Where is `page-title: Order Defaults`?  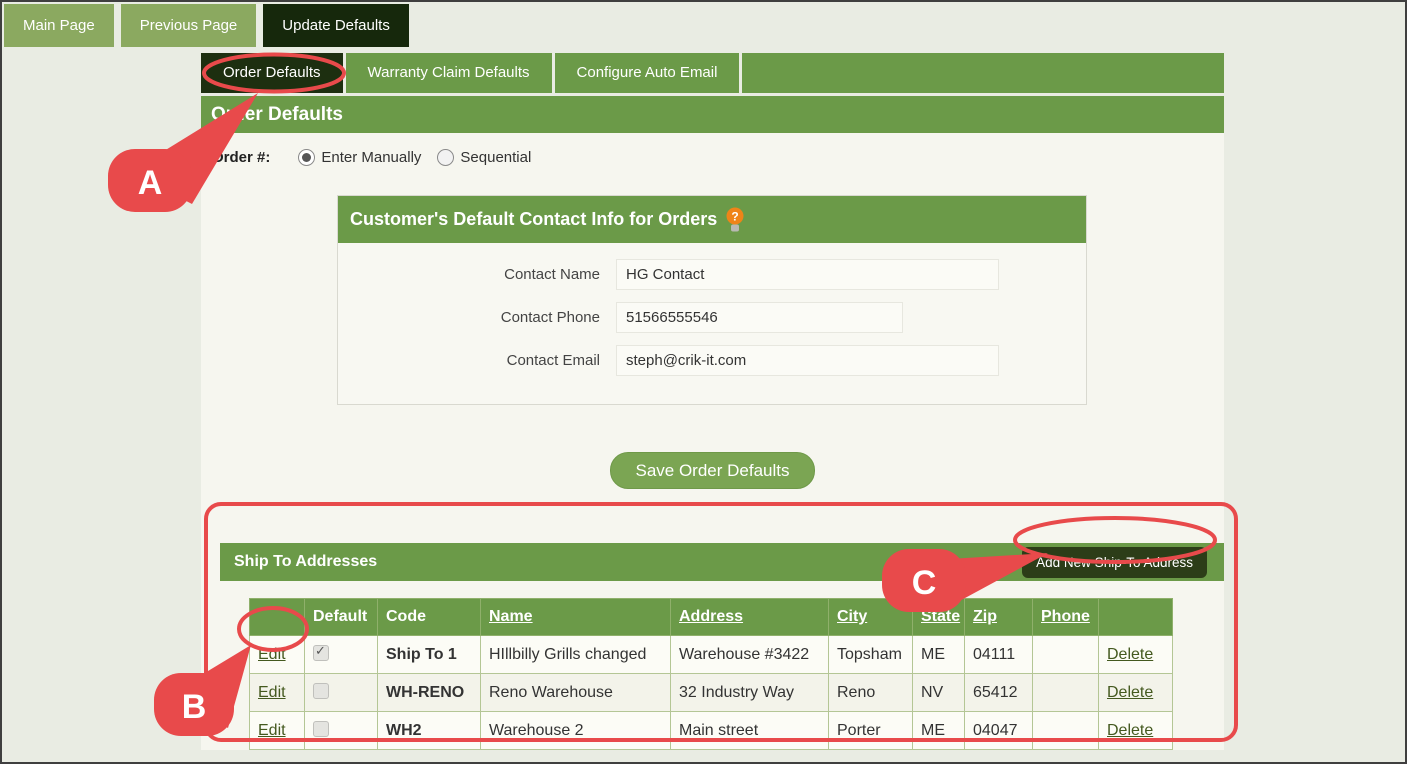 page-title: Order Defaults is located at coordinates (712, 114).